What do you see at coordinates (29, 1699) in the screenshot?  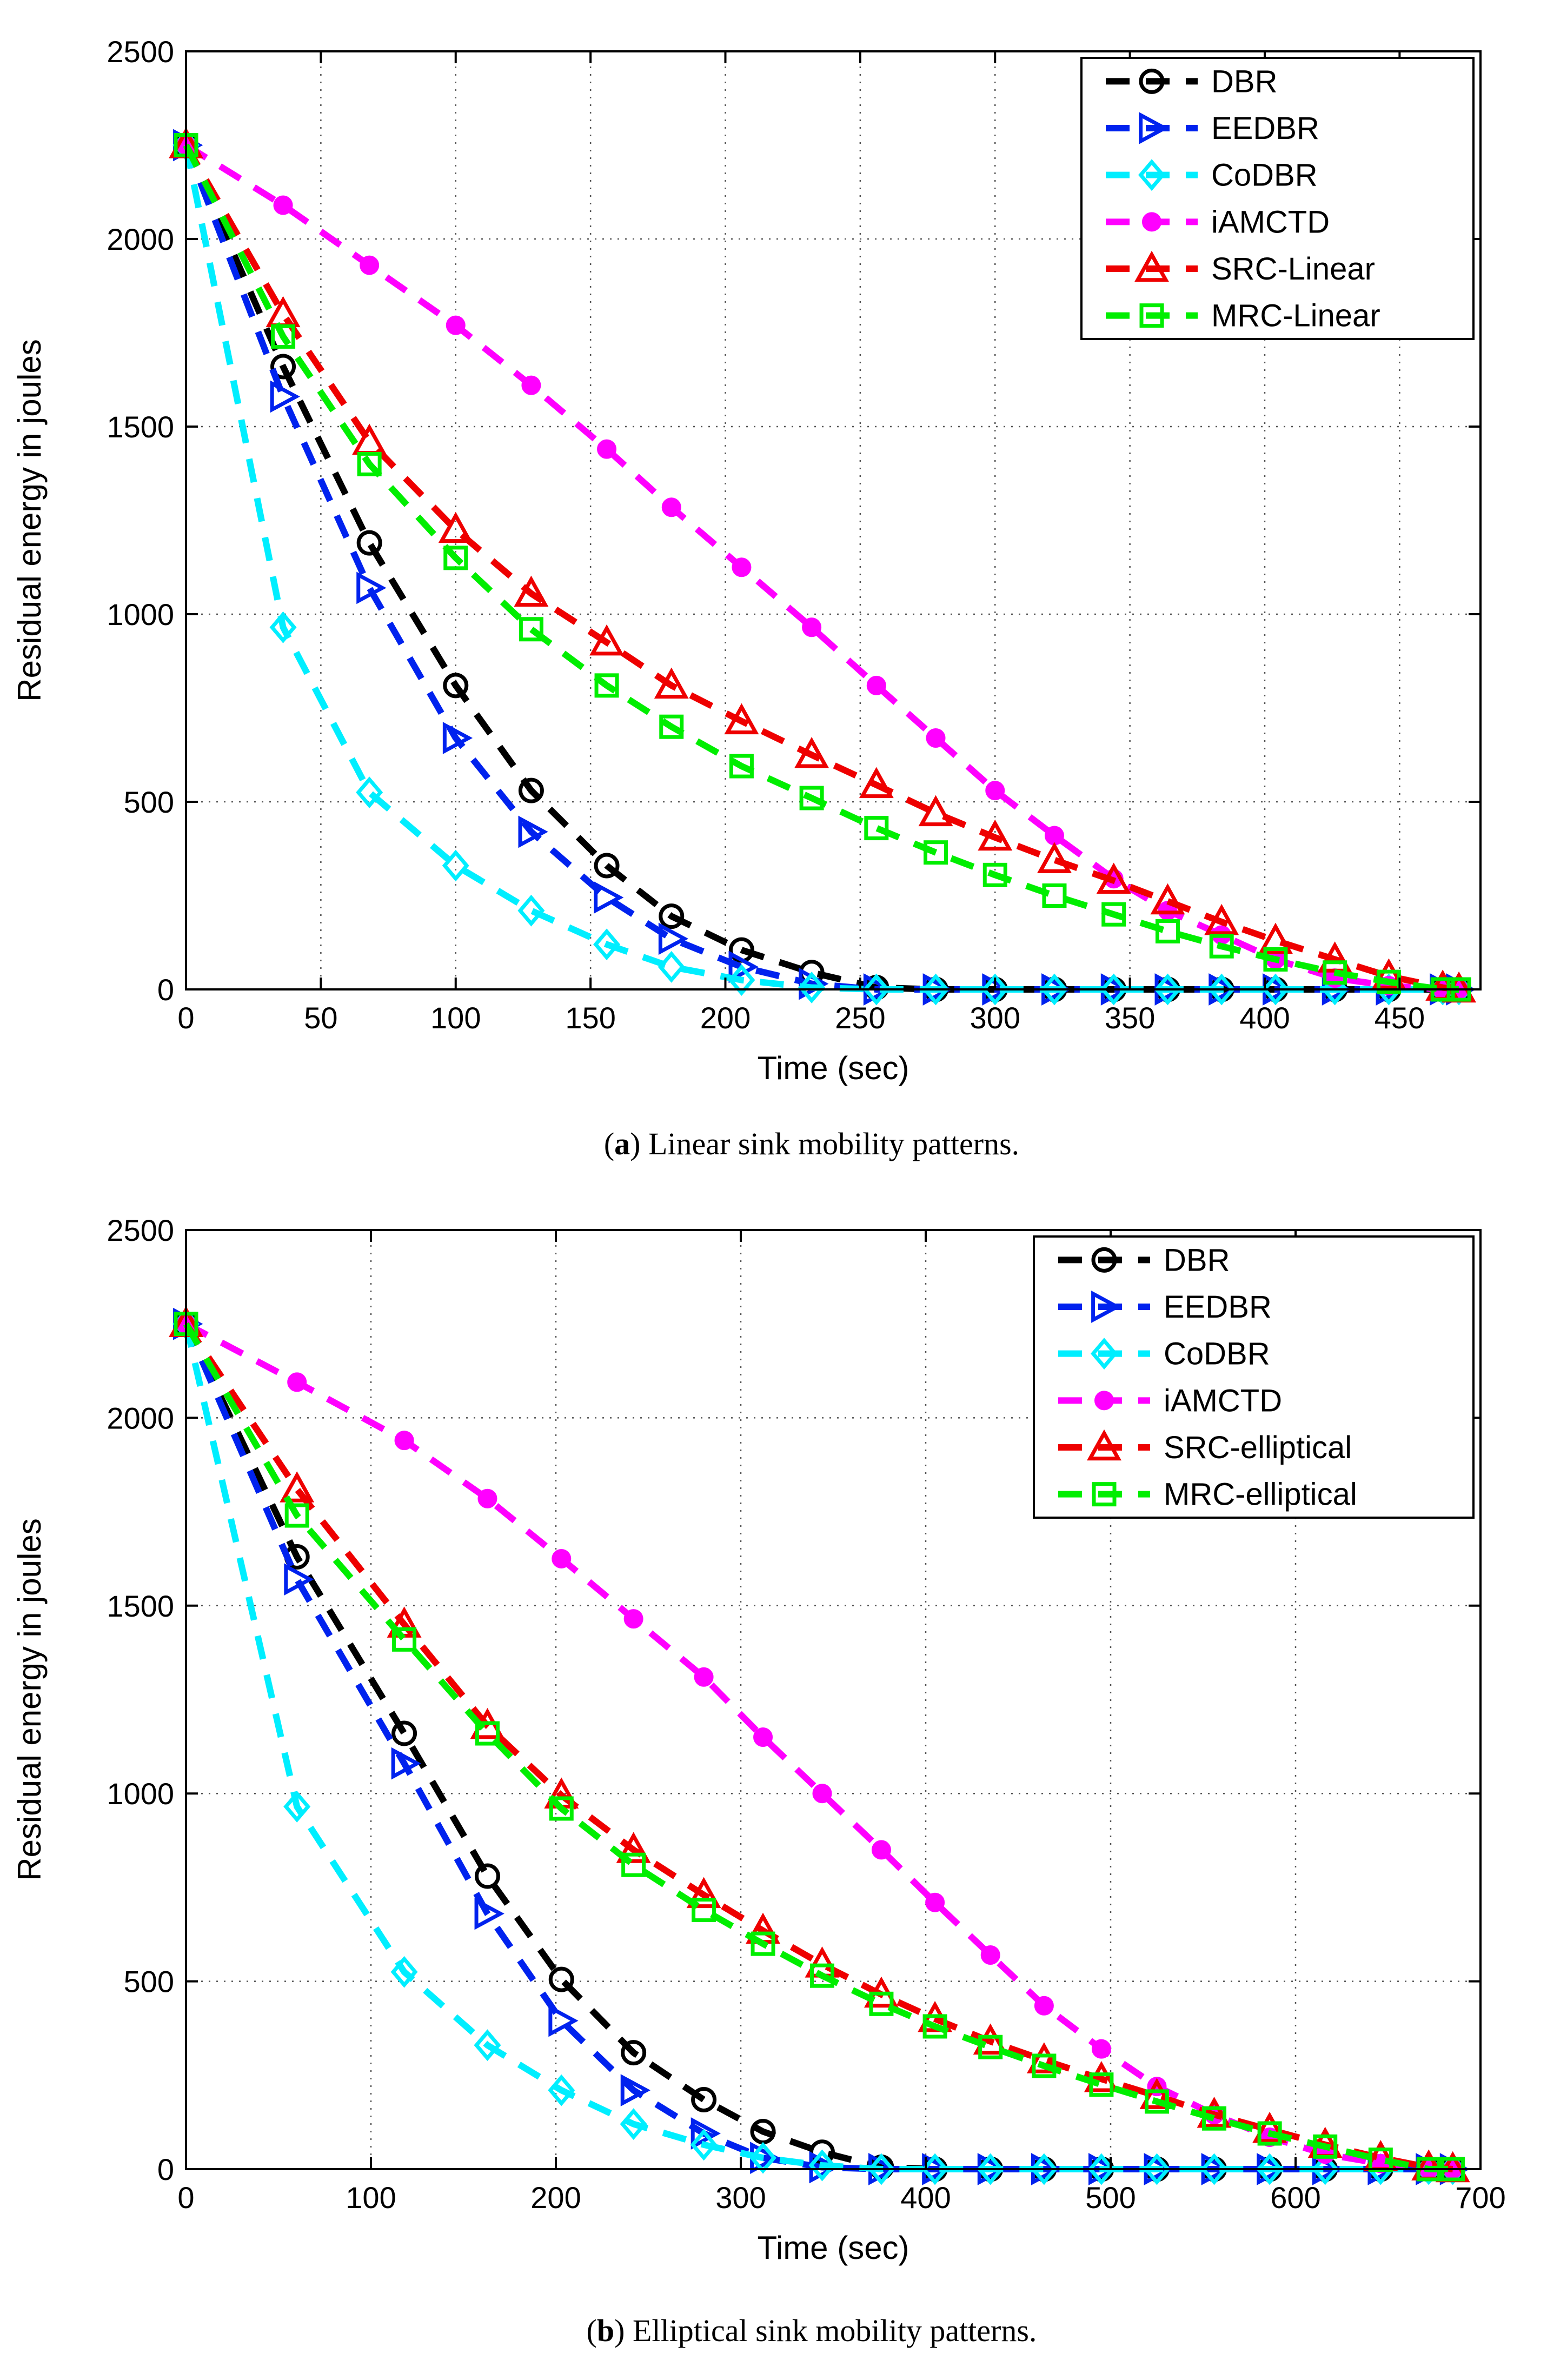 I see `y-axis-label: Residual energy in joules` at bounding box center [29, 1699].